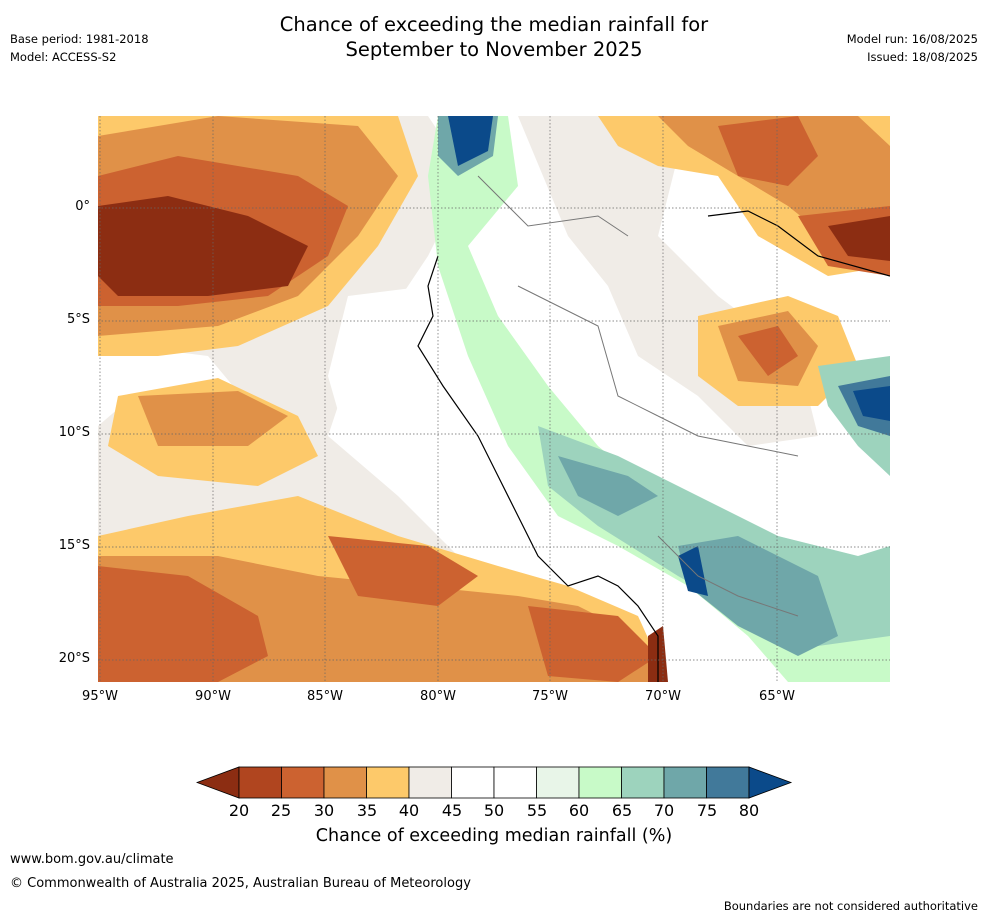 The height and width of the screenshot is (919, 988). Describe the element at coordinates (550, 696) in the screenshot. I see `lon-label-75w: 75°W` at that location.